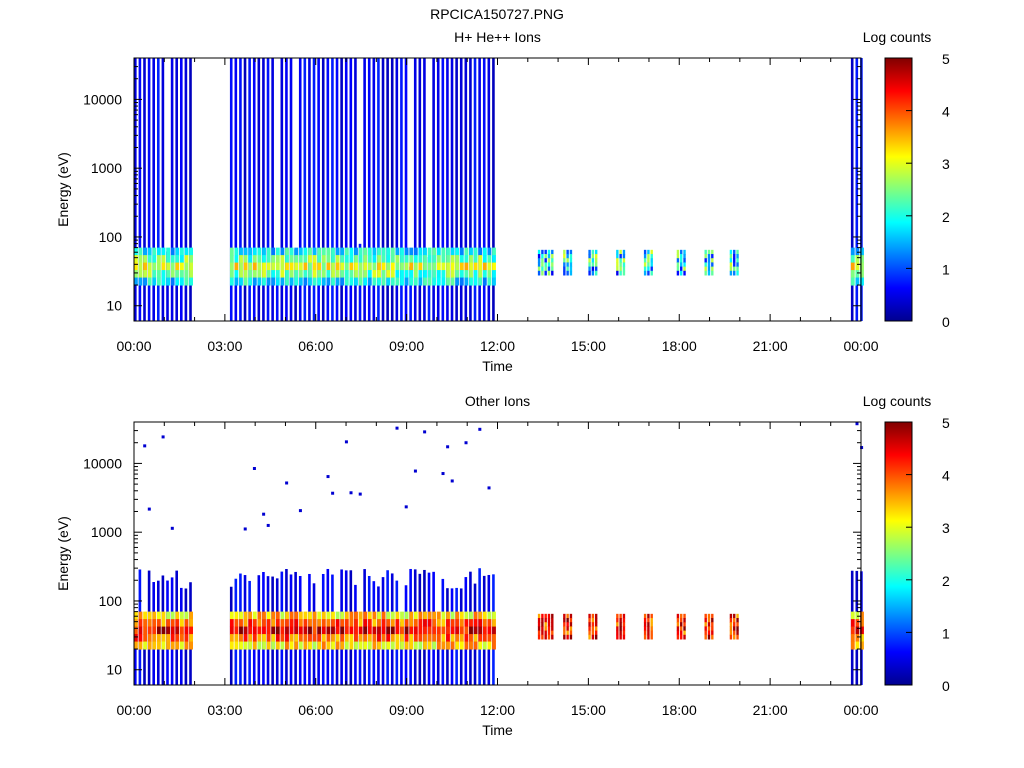 Image resolution: width=1024 pixels, height=768 pixels. I want to click on x-tick-label: 15:00, so click(588, 710).